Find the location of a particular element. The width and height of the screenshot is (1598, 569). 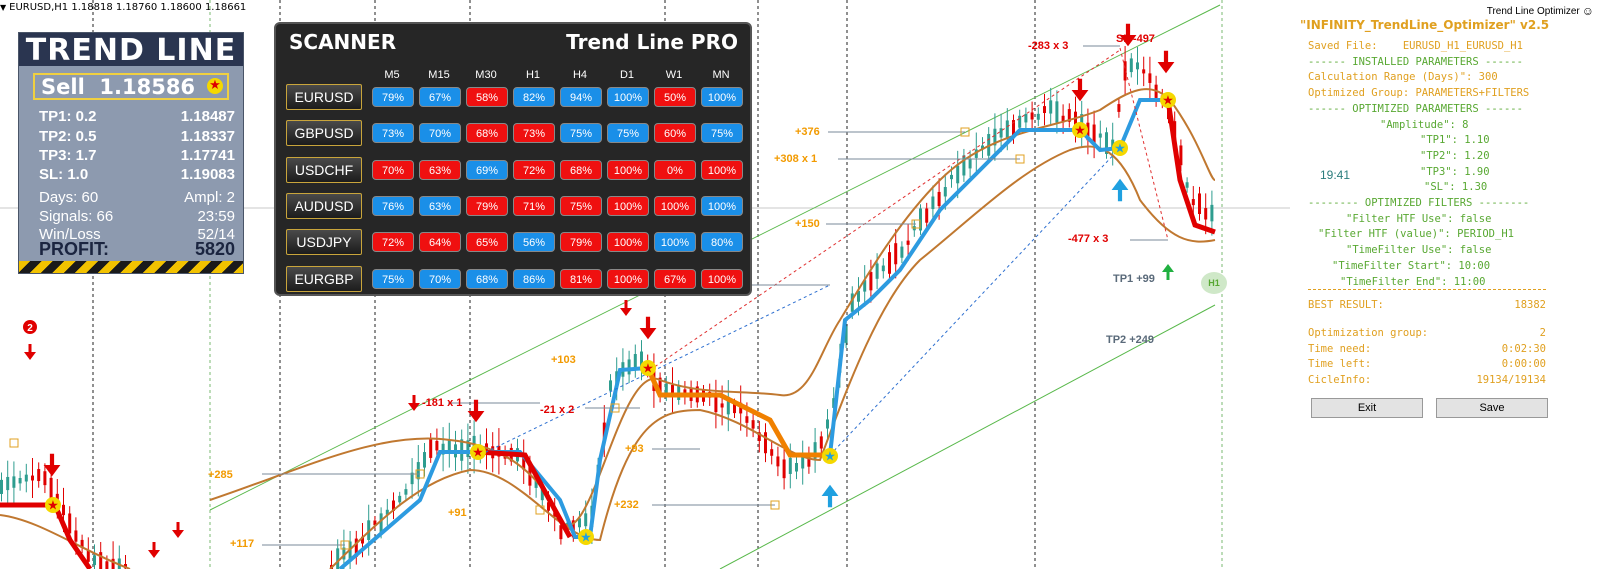

scanner-cell: 60% is located at coordinates (675, 133).